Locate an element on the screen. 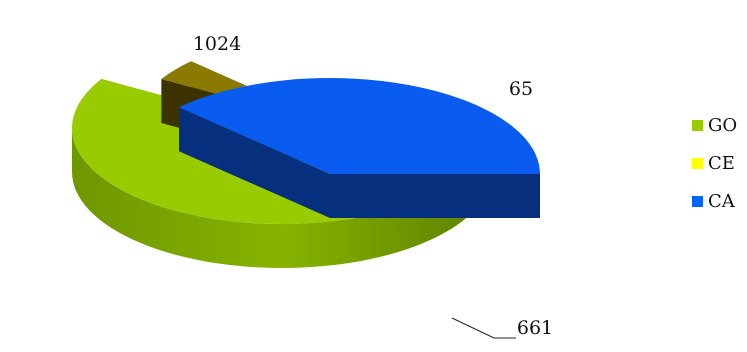 This screenshot has height=352, width=747. legend-swatch-ca is located at coordinates (697, 201).